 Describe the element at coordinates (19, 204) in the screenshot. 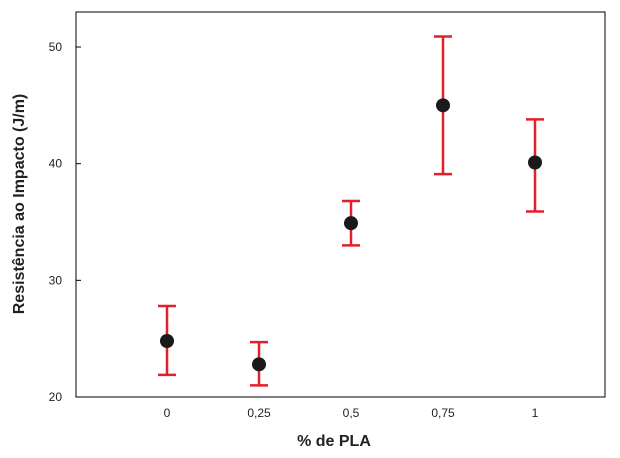

I see `y-axis-title: Resistência ao Impacto (J/m)` at that location.